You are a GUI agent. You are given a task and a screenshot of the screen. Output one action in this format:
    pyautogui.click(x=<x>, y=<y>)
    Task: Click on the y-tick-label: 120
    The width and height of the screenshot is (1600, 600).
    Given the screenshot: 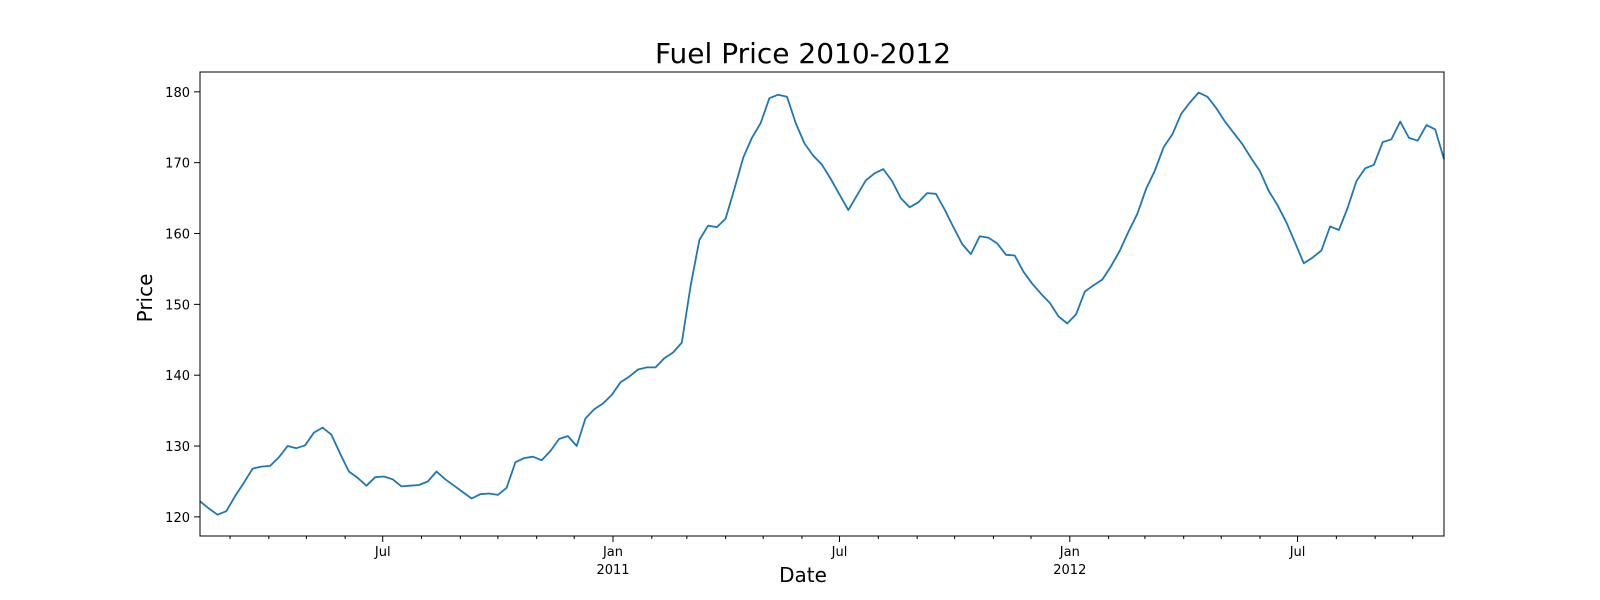 What is the action you would take?
    pyautogui.click(x=177, y=518)
    